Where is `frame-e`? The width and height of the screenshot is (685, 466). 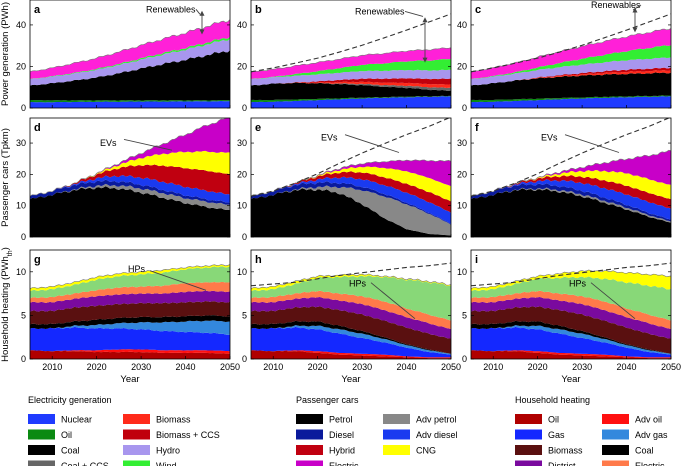 frame-e is located at coordinates (351, 177).